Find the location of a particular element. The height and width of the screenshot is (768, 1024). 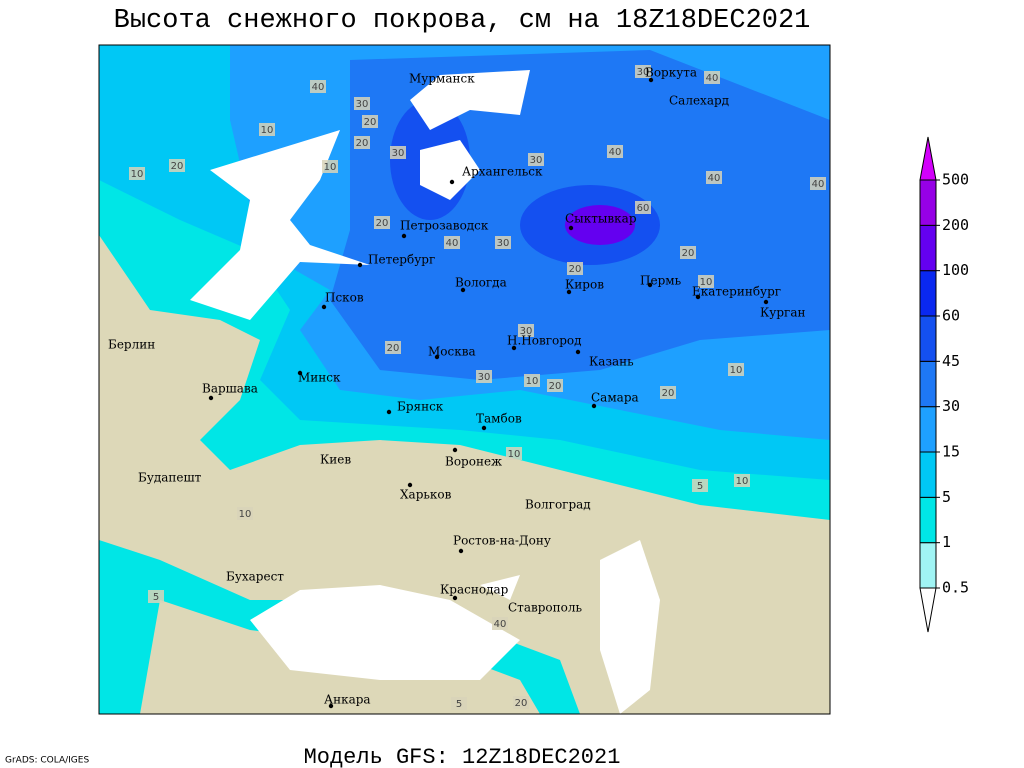

legend-label: 500 is located at coordinates (955, 180).